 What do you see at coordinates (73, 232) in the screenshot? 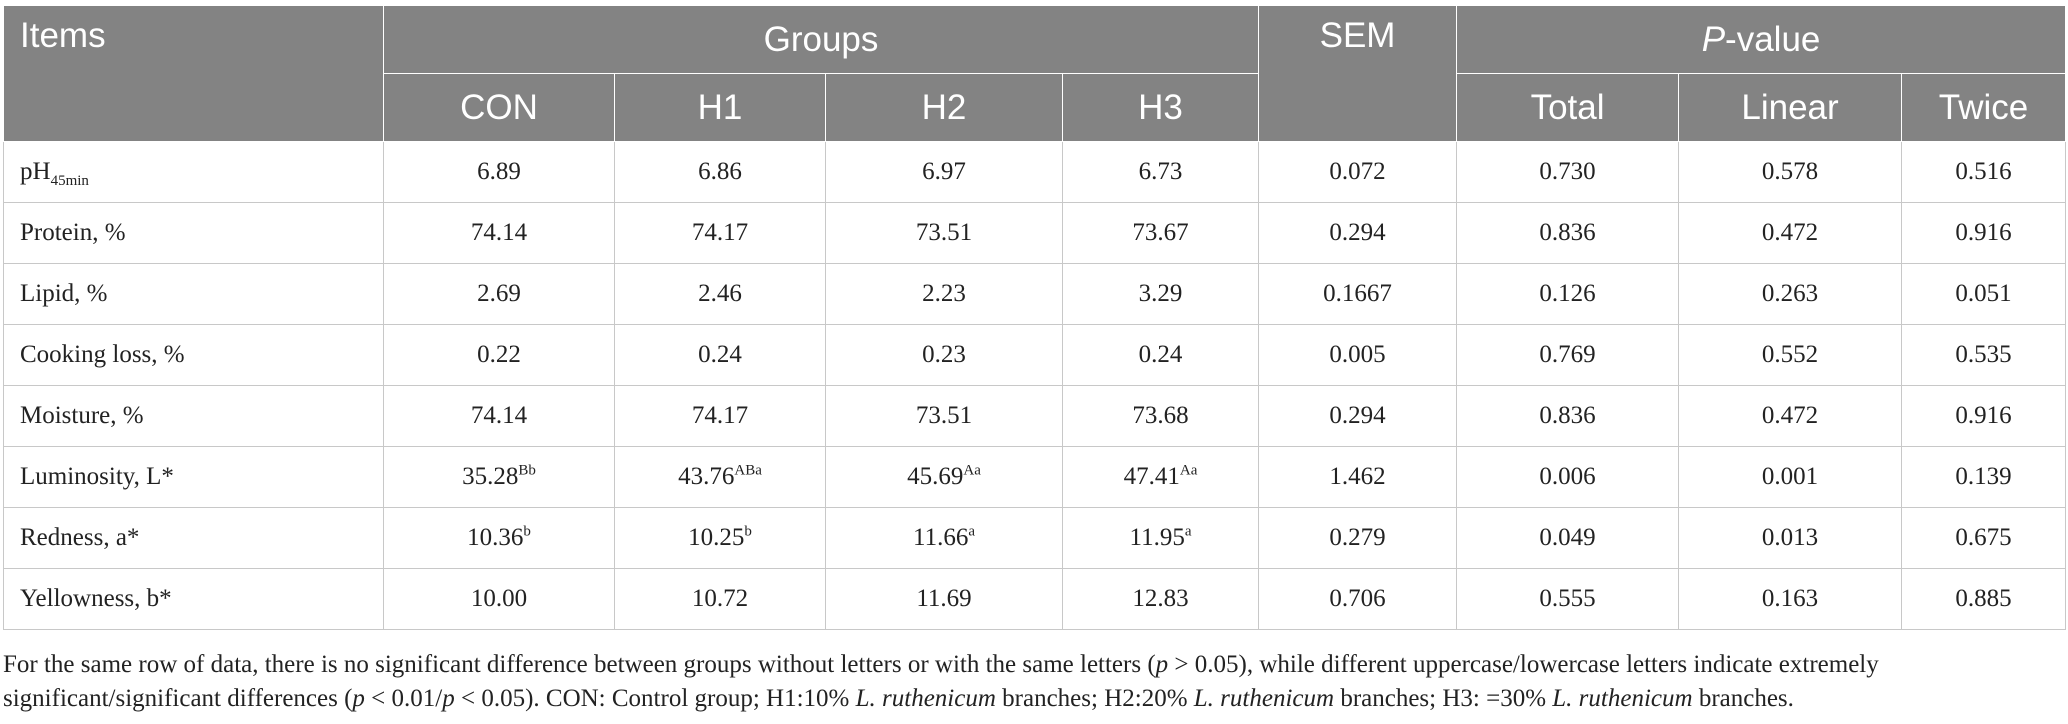
I see `row-label-text: Protein, %` at bounding box center [73, 232].